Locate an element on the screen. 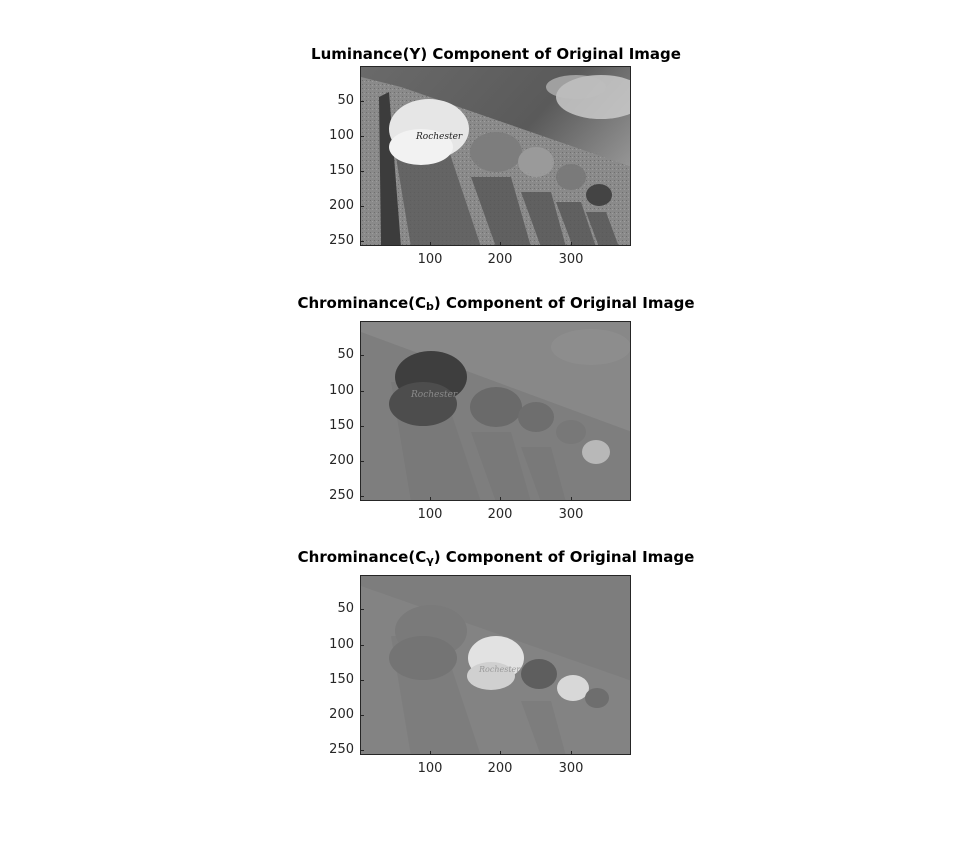 The width and height of the screenshot is (958, 850). cr-image: Rochester is located at coordinates (495, 665).